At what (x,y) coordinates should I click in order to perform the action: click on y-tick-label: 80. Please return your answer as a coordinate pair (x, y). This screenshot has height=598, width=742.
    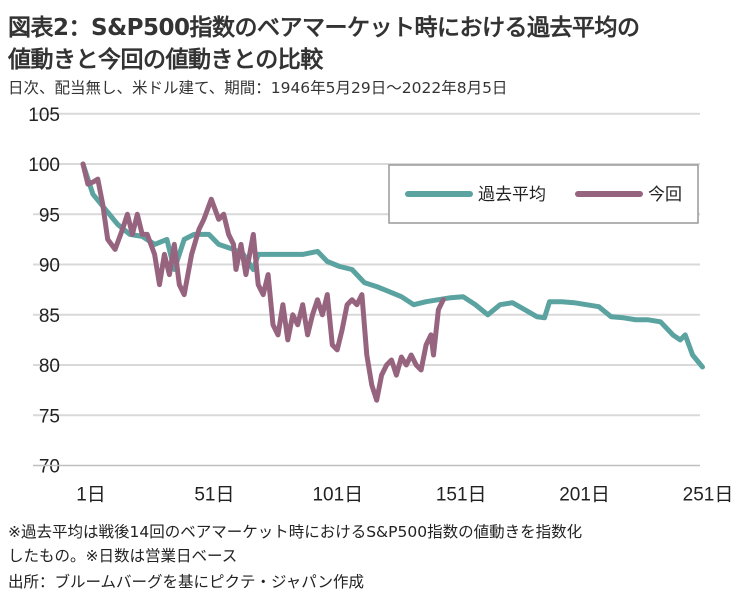
    Looking at the image, I should click on (49, 366).